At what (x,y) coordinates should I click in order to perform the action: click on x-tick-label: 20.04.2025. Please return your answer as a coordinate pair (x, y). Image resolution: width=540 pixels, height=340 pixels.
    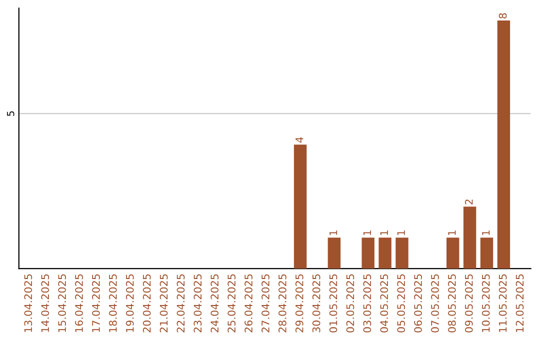
    Looking at the image, I should click on (146, 303).